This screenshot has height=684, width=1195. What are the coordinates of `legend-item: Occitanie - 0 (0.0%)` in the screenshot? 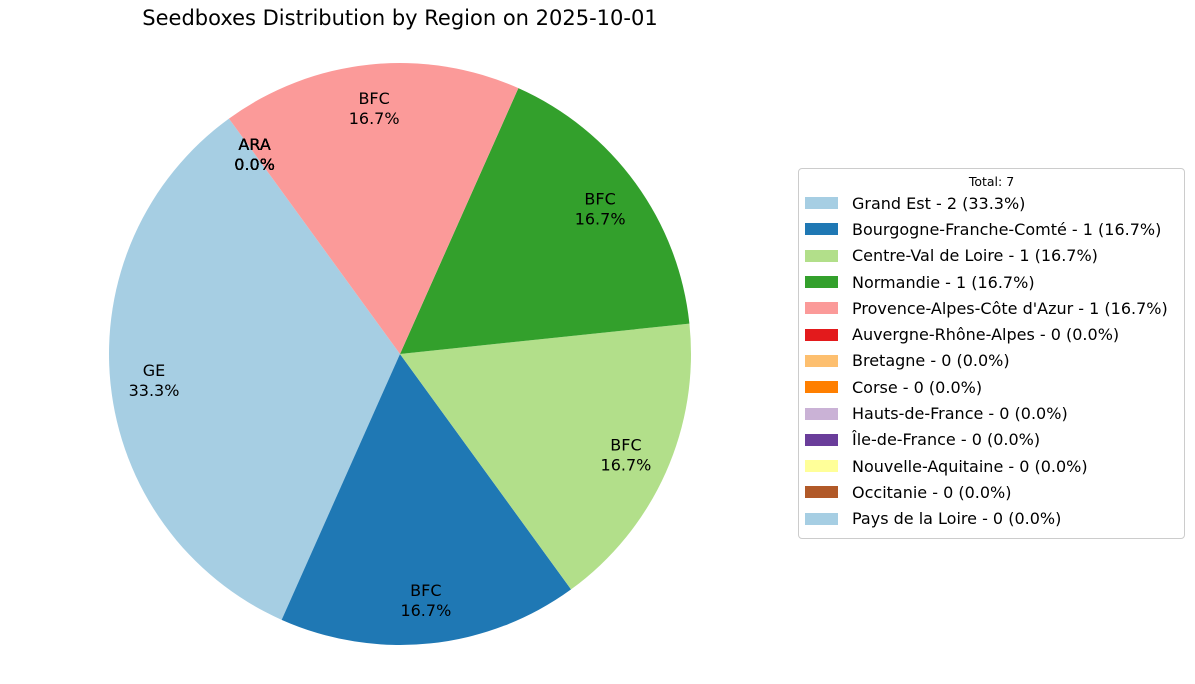 It's located at (991, 492).